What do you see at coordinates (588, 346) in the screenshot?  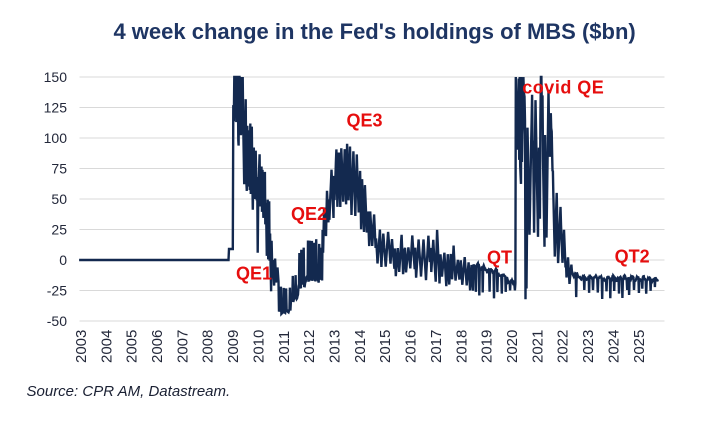 I see `svg-text: 2023` at bounding box center [588, 346].